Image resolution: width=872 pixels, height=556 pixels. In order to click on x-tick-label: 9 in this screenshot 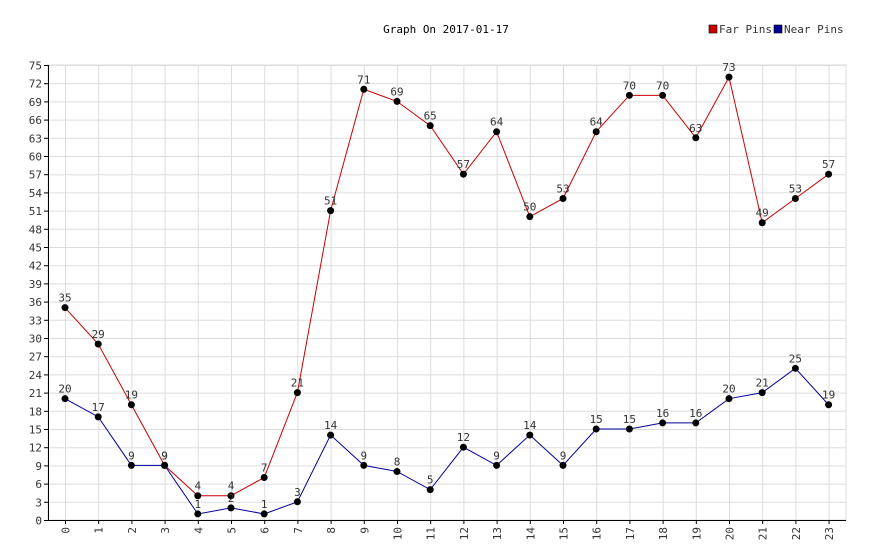, I will do `click(364, 530)`.